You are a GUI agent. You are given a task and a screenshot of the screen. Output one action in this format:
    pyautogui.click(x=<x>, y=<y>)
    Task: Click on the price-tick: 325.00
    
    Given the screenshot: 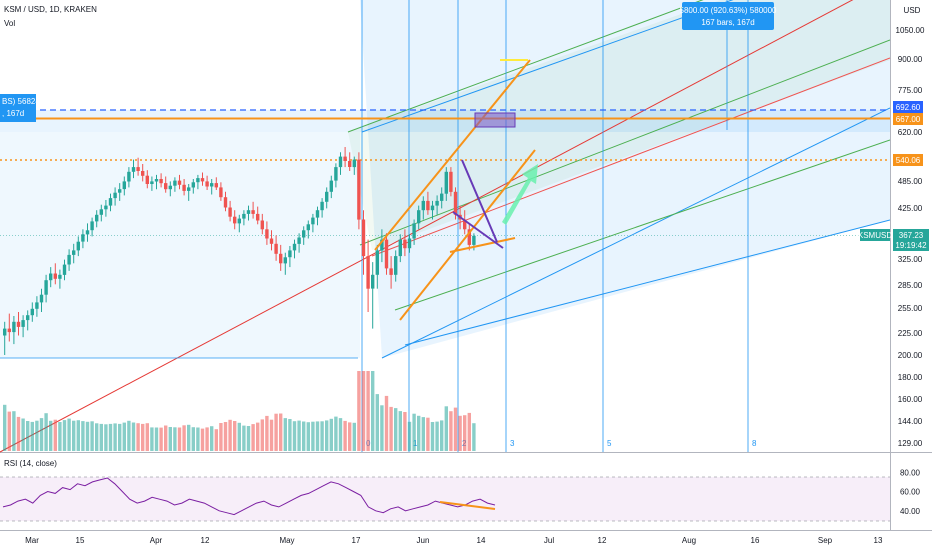 What is the action you would take?
    pyautogui.click(x=910, y=259)
    